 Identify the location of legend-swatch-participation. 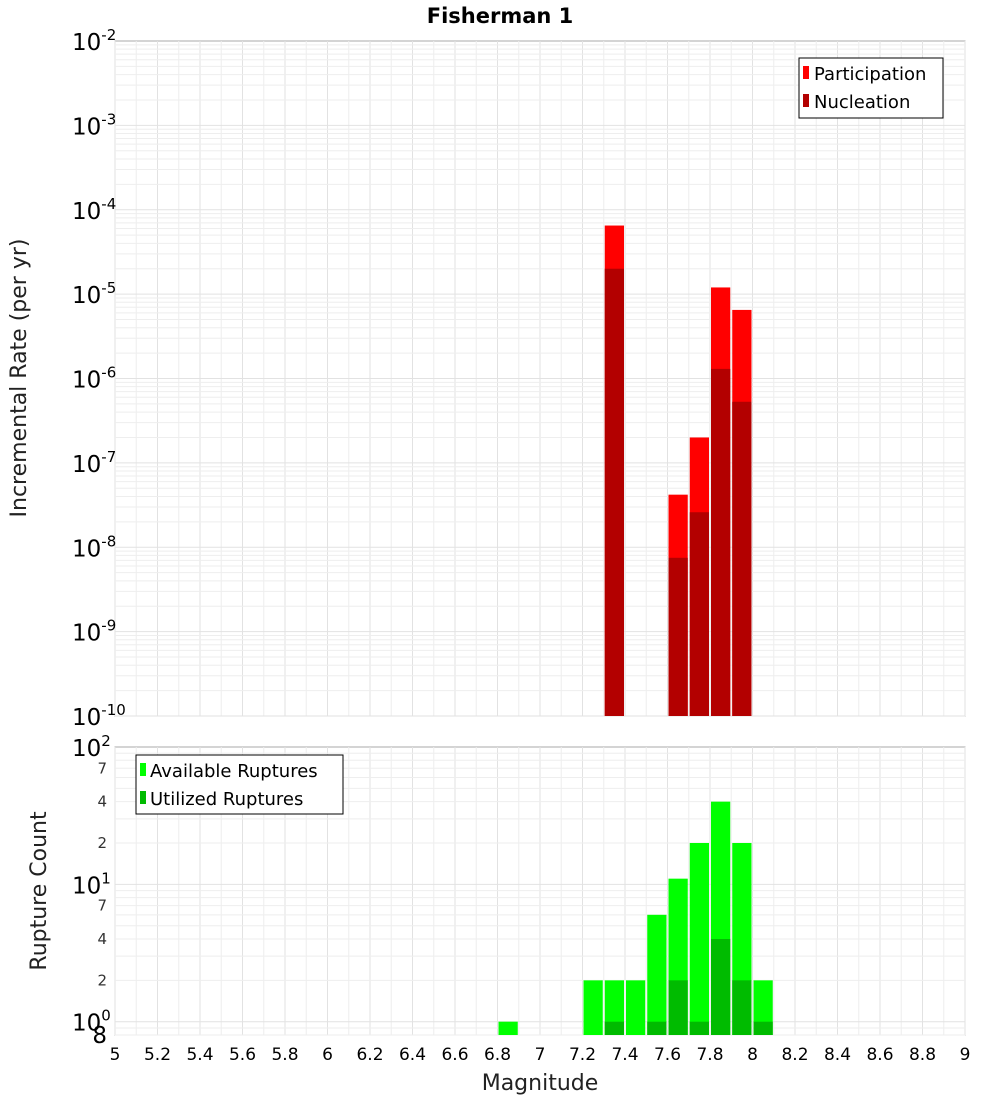
(806, 72).